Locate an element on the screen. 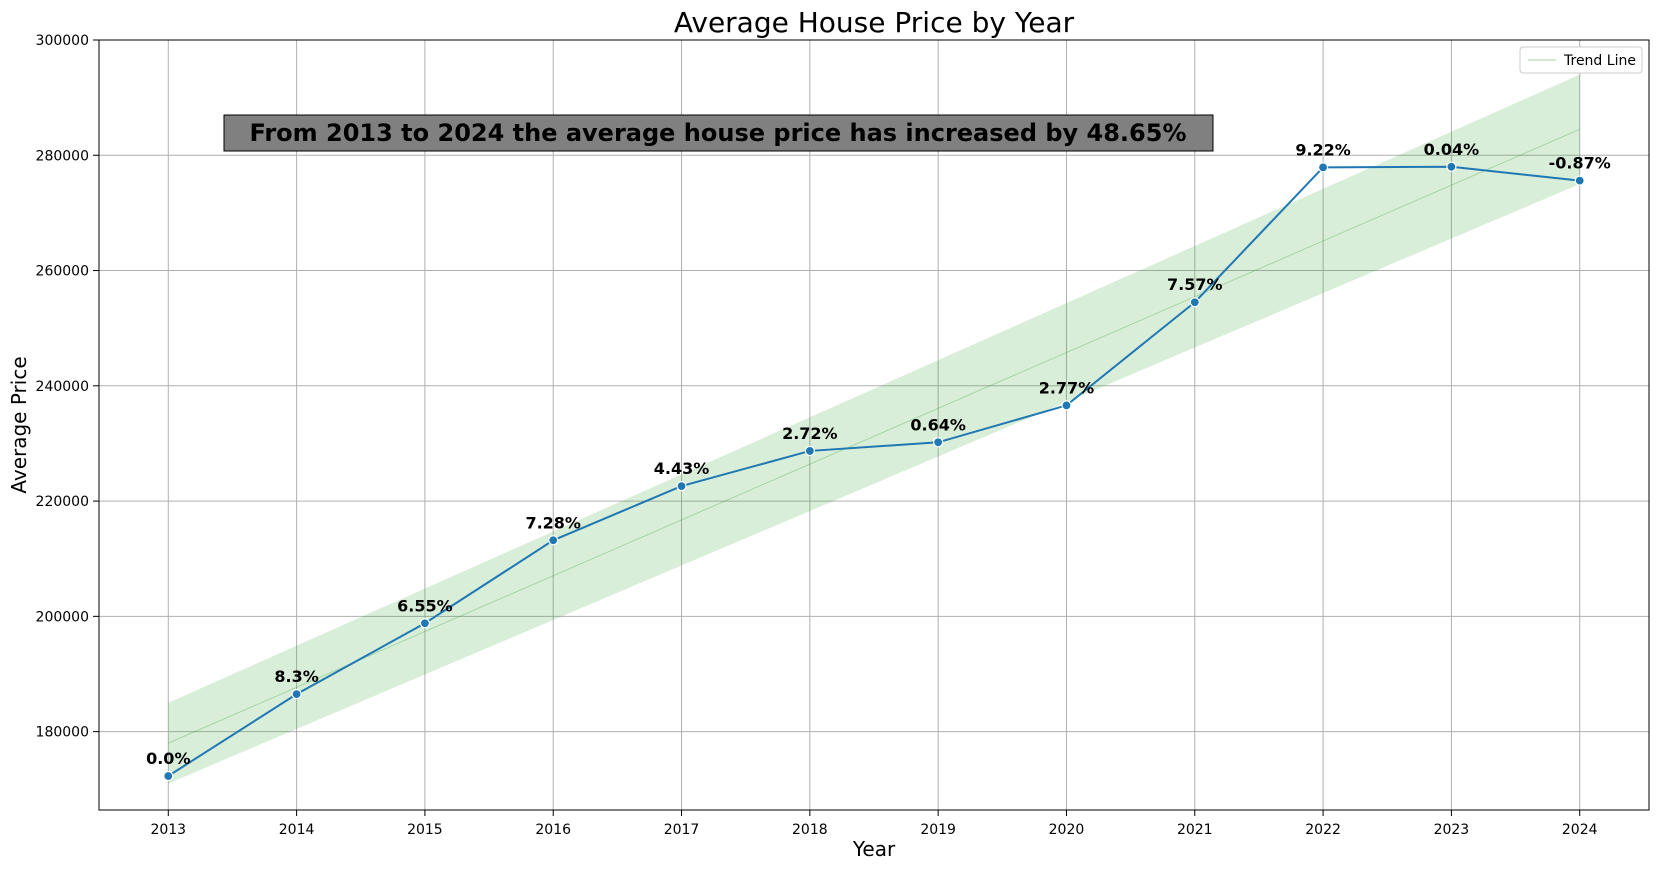 The height and width of the screenshot is (873, 1658). y-tick-label: 240000 is located at coordinates (62, 387).